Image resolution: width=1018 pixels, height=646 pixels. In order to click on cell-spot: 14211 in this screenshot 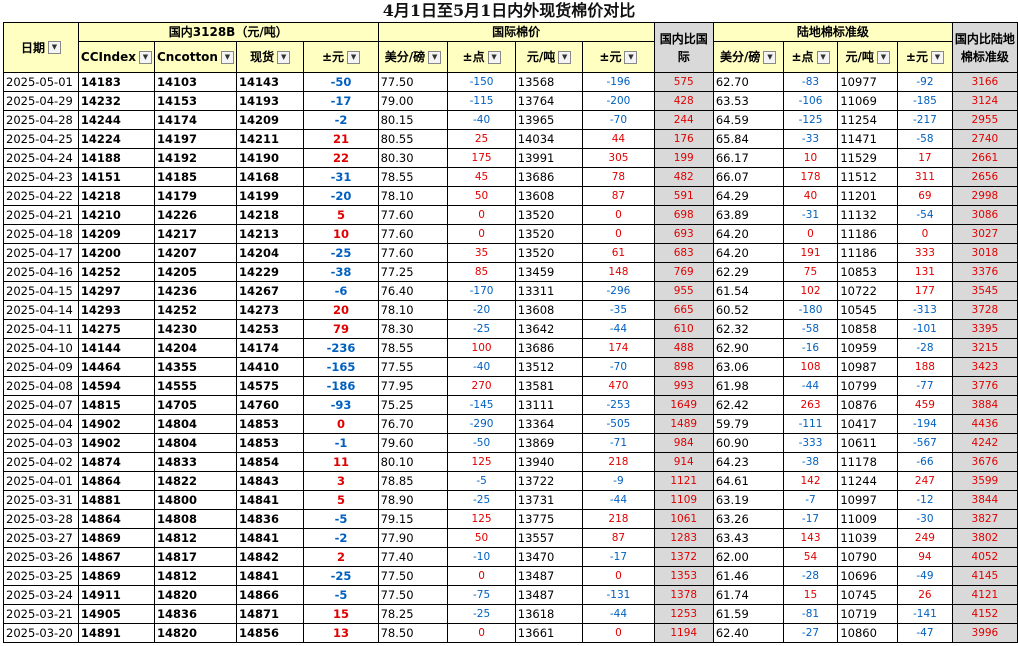, I will do `click(270, 139)`.